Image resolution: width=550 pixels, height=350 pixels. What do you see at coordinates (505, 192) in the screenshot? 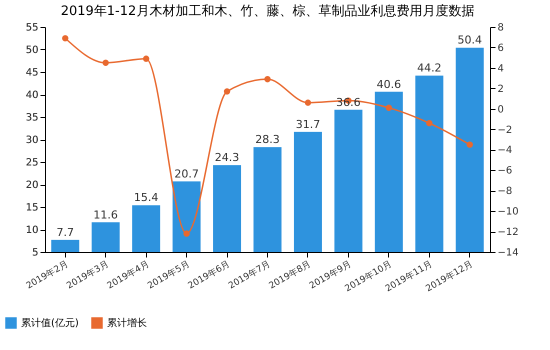
I see `y2-tick-label: −8` at bounding box center [505, 192].